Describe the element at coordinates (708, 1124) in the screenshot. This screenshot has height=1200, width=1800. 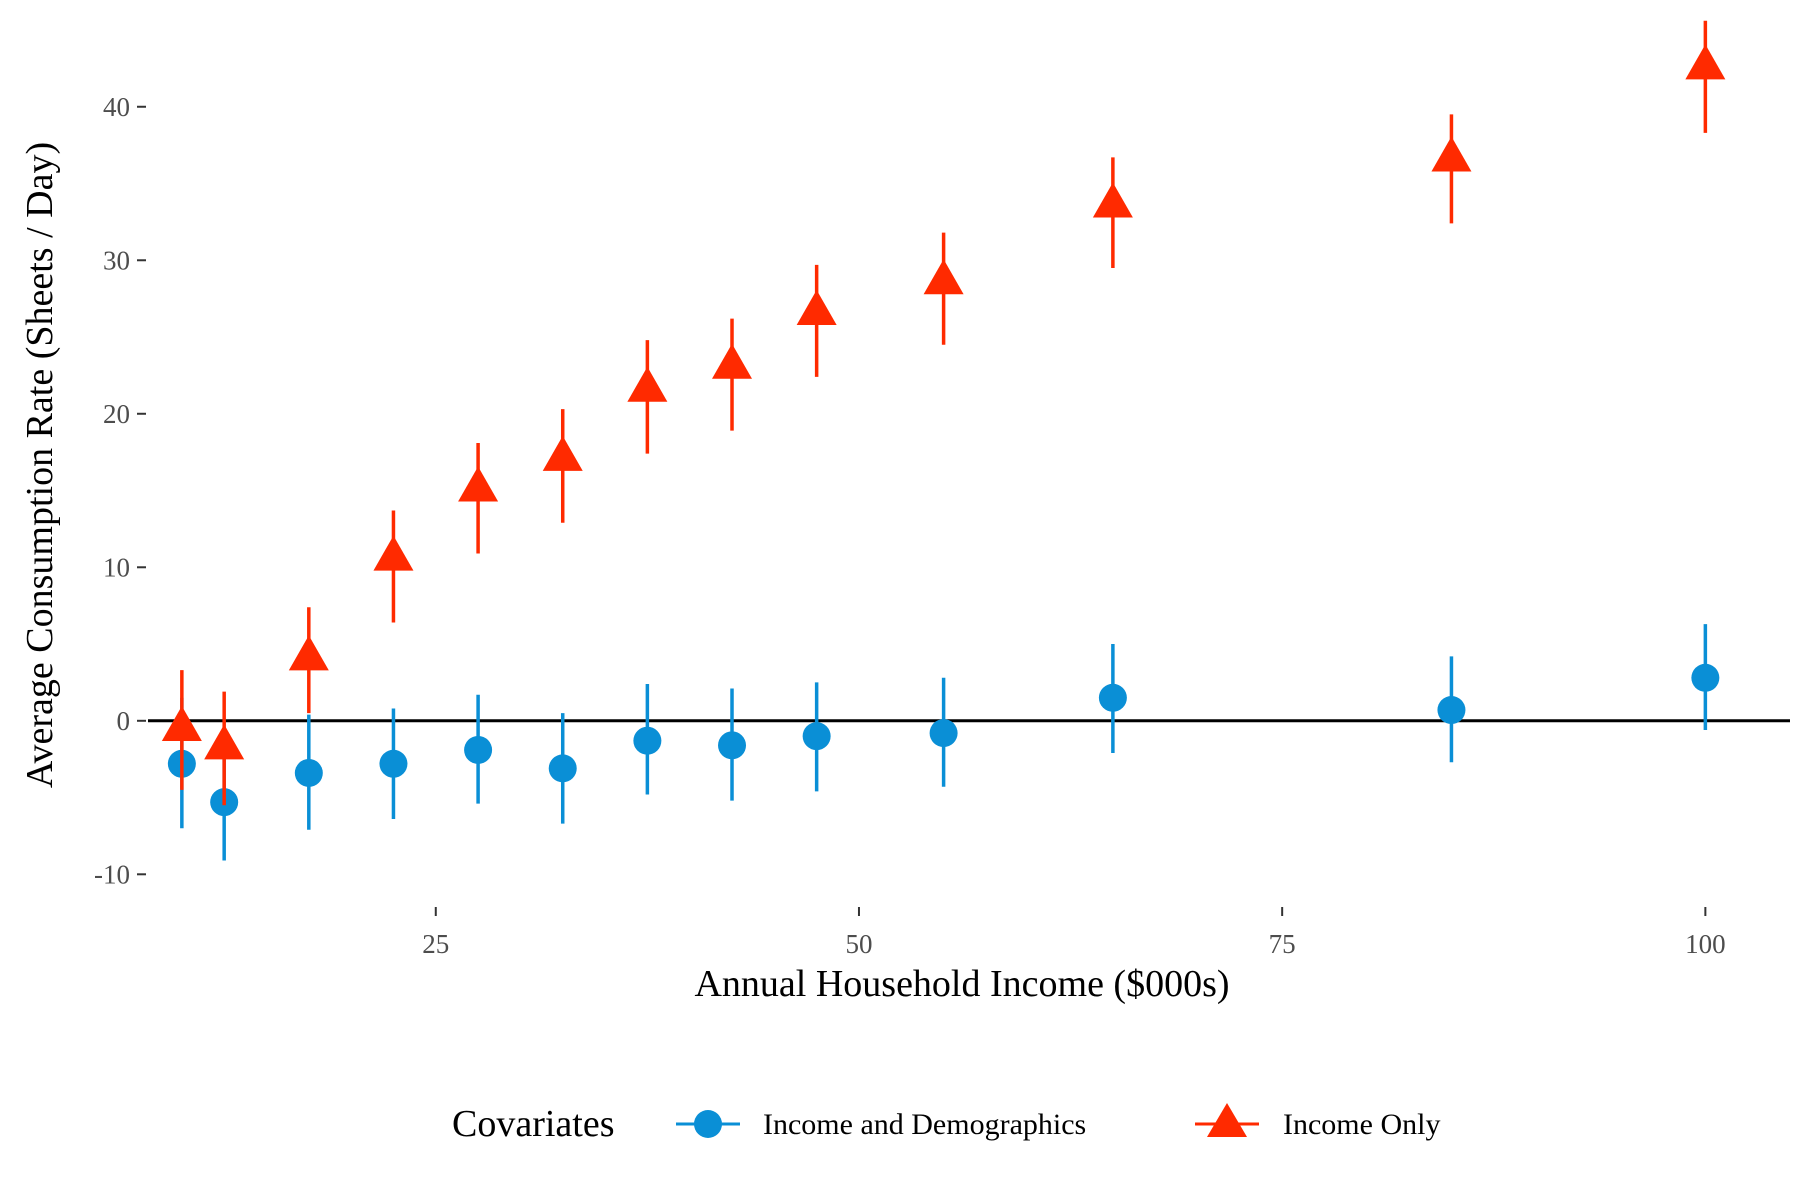
I see `legend-circle-marker` at that location.